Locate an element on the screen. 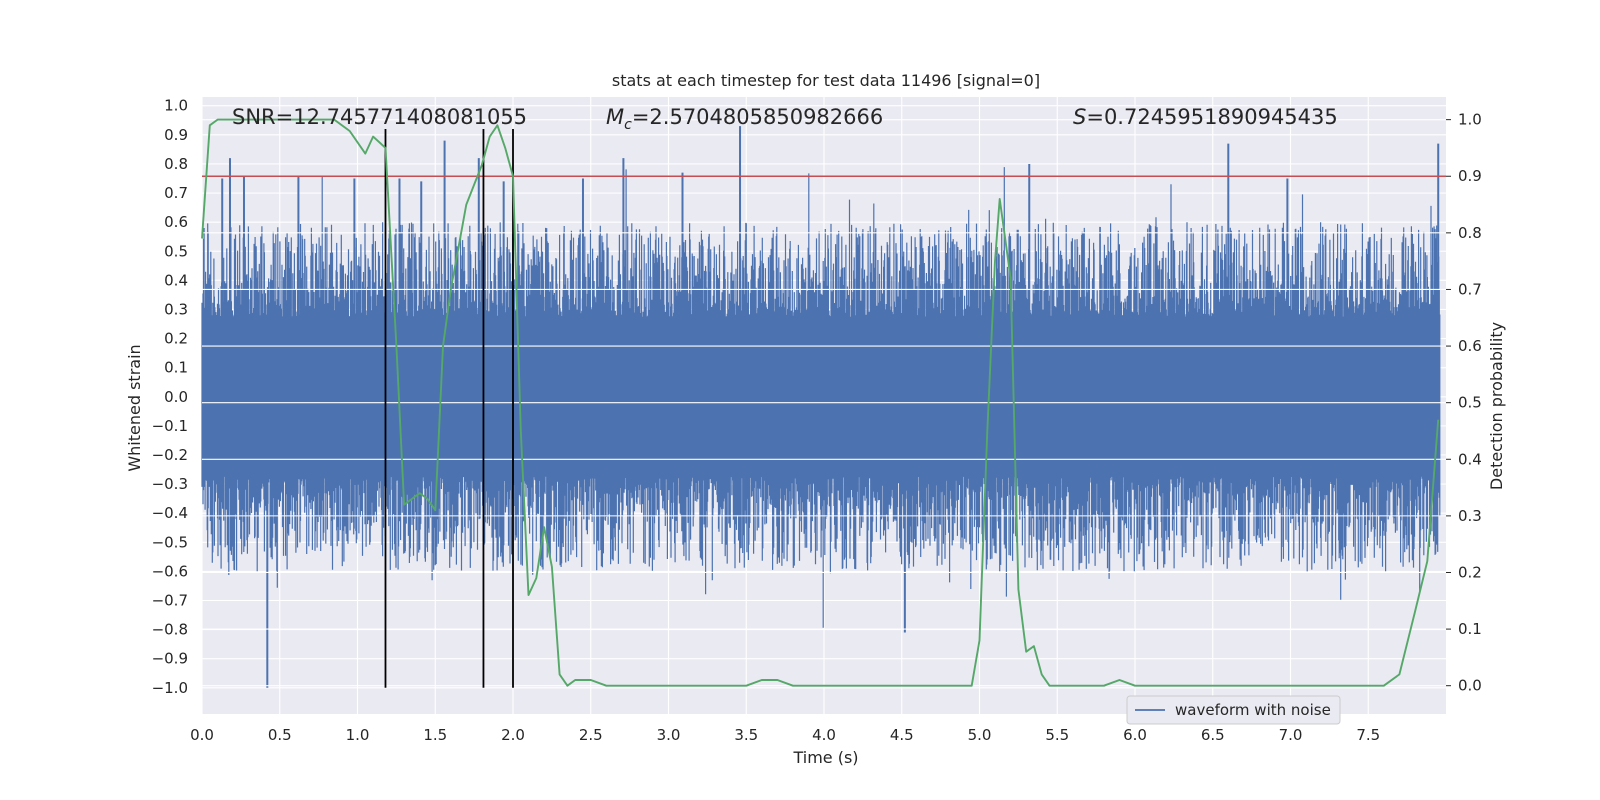  left-y-tick-label: 0.9 is located at coordinates (176, 135).